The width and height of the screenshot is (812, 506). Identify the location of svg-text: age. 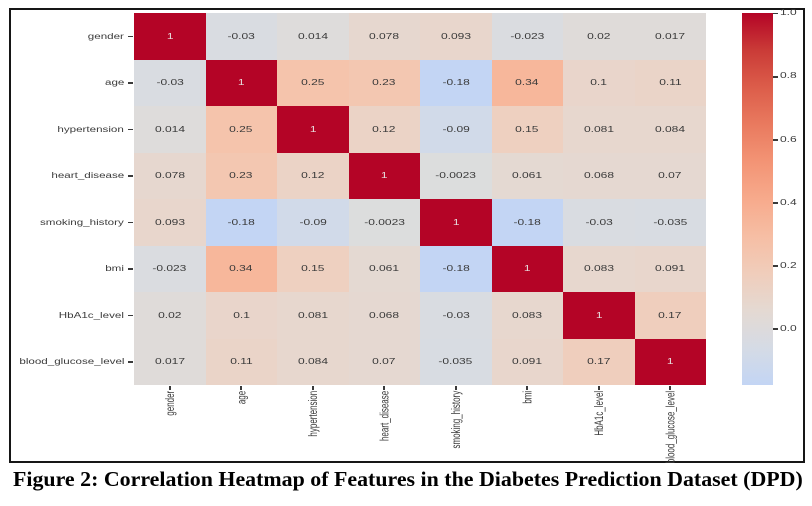
(242, 398).